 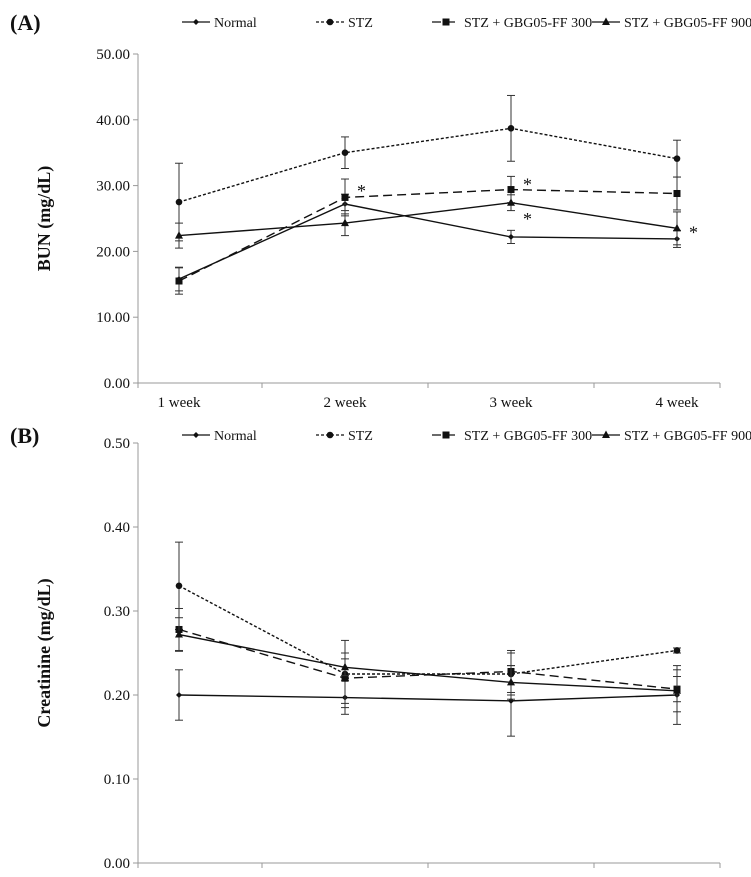 I want to click on y-tick-label: 20.00, so click(x=113, y=252).